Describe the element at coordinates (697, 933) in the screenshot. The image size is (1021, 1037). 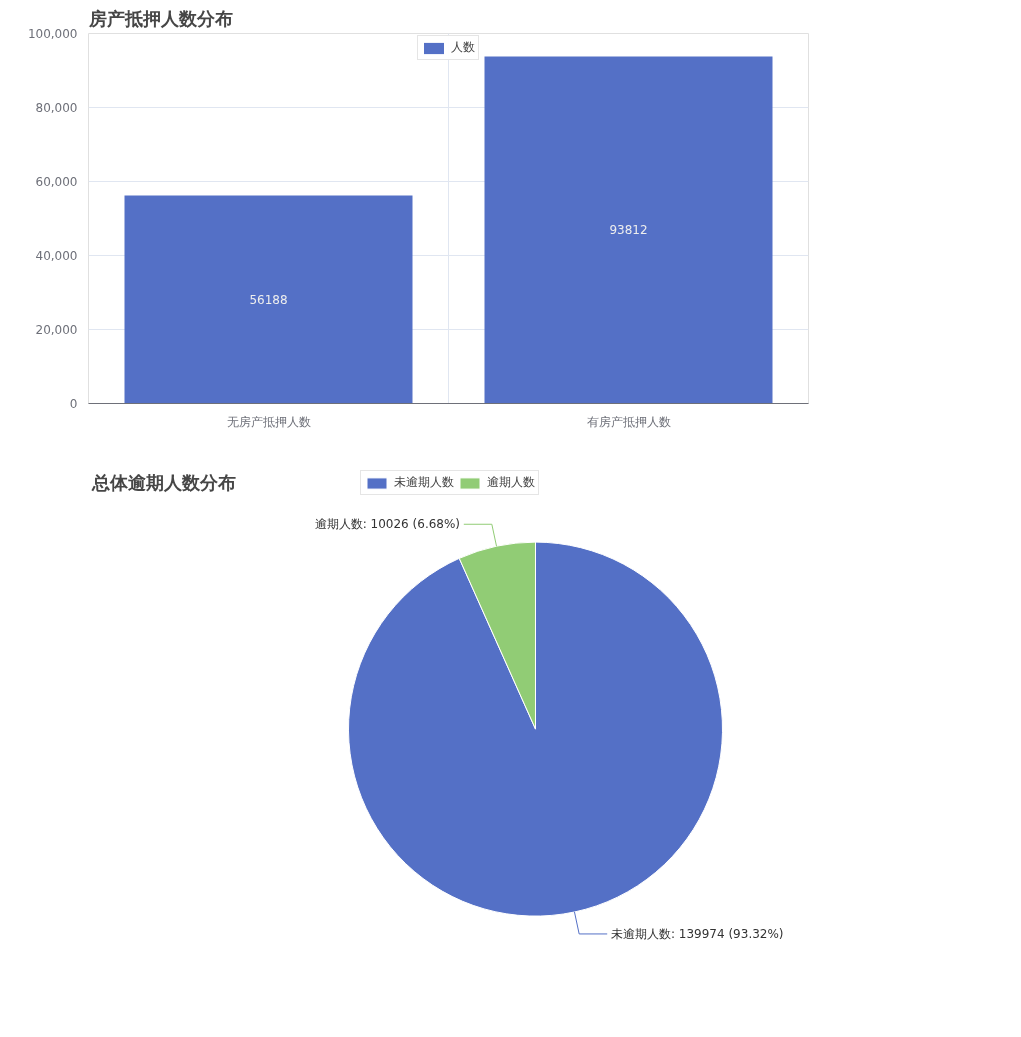
I see `data-label: 未逾期人数: 139974 (93.32%)` at that location.